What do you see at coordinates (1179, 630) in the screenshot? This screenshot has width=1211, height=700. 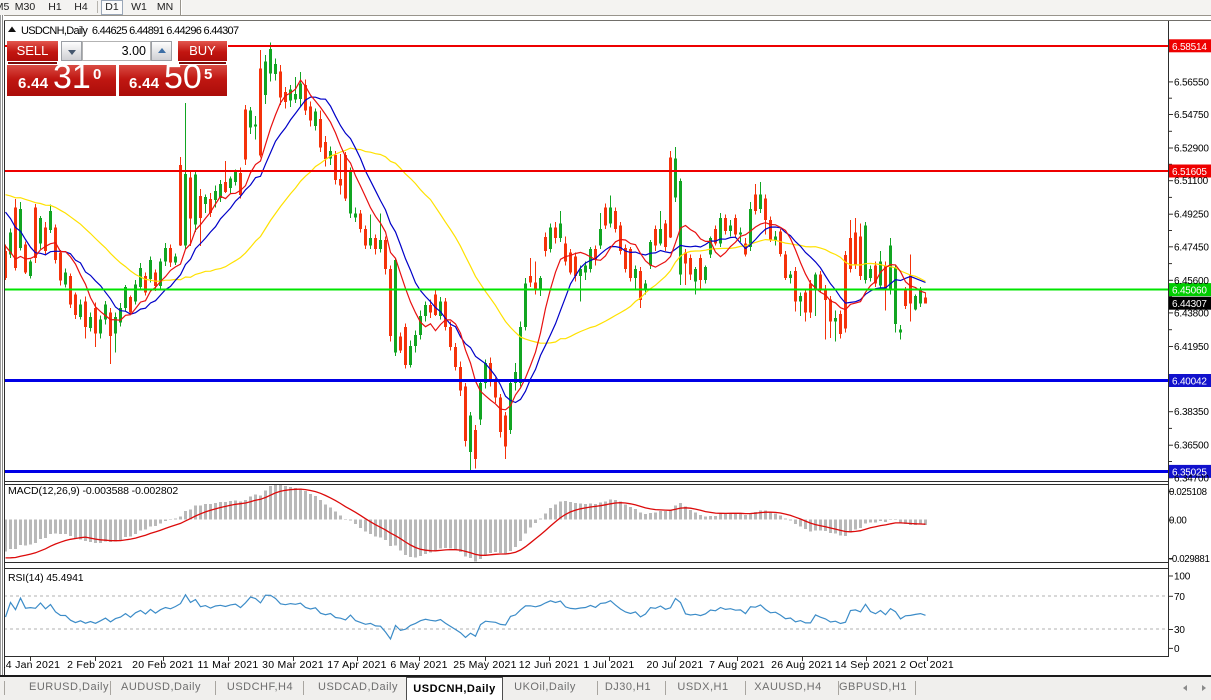 I see `svg-text: 30` at bounding box center [1179, 630].